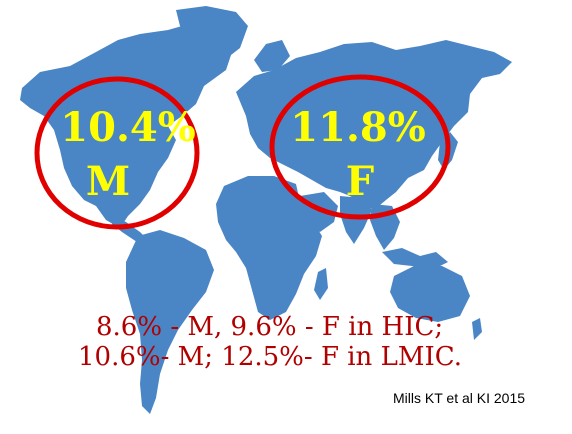  I want to click on summary-hic: 8.6% - M, 9.6% - F in HIC;, so click(270, 327).